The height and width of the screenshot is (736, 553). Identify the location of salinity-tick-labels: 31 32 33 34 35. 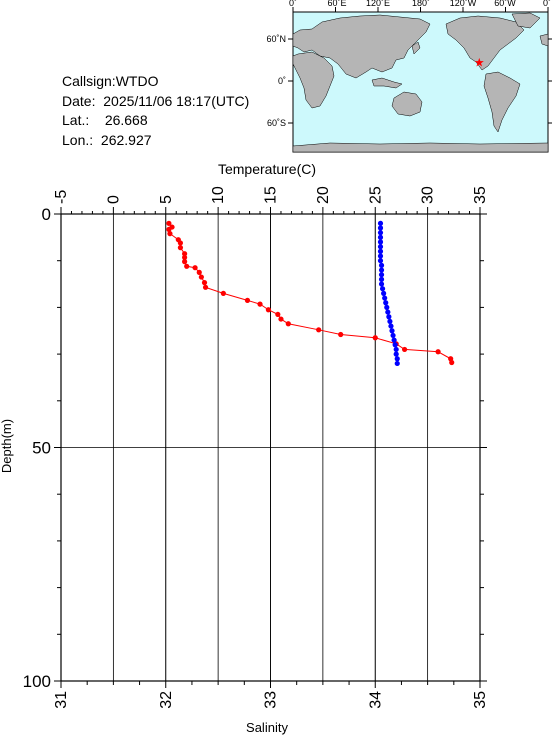
(271, 700).